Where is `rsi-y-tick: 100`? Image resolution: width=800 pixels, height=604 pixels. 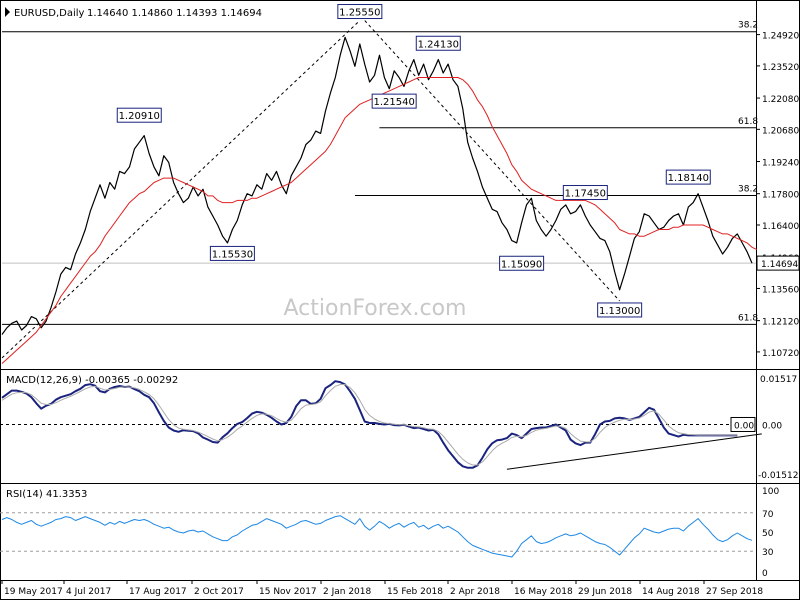
rsi-y-tick: 100 is located at coordinates (770, 492).